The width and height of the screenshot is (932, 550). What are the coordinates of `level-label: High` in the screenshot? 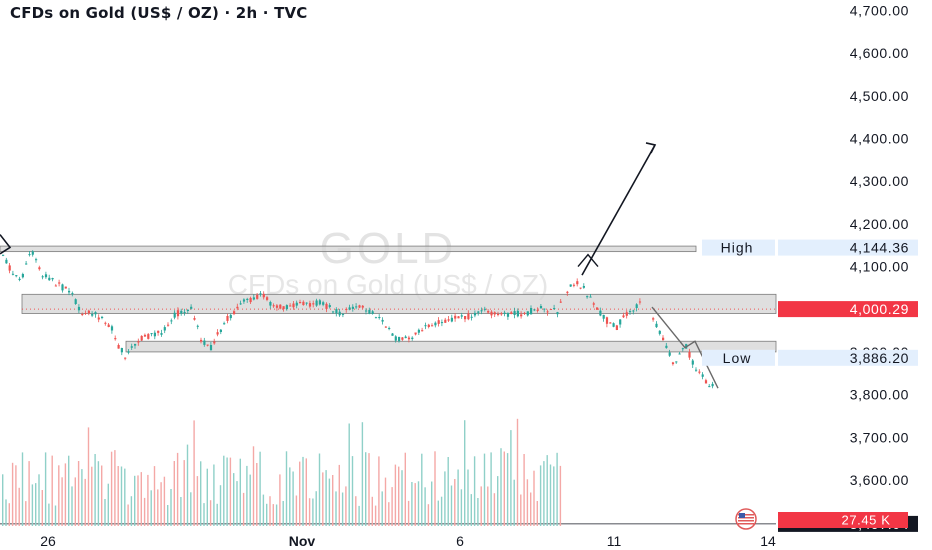 It's located at (737, 248).